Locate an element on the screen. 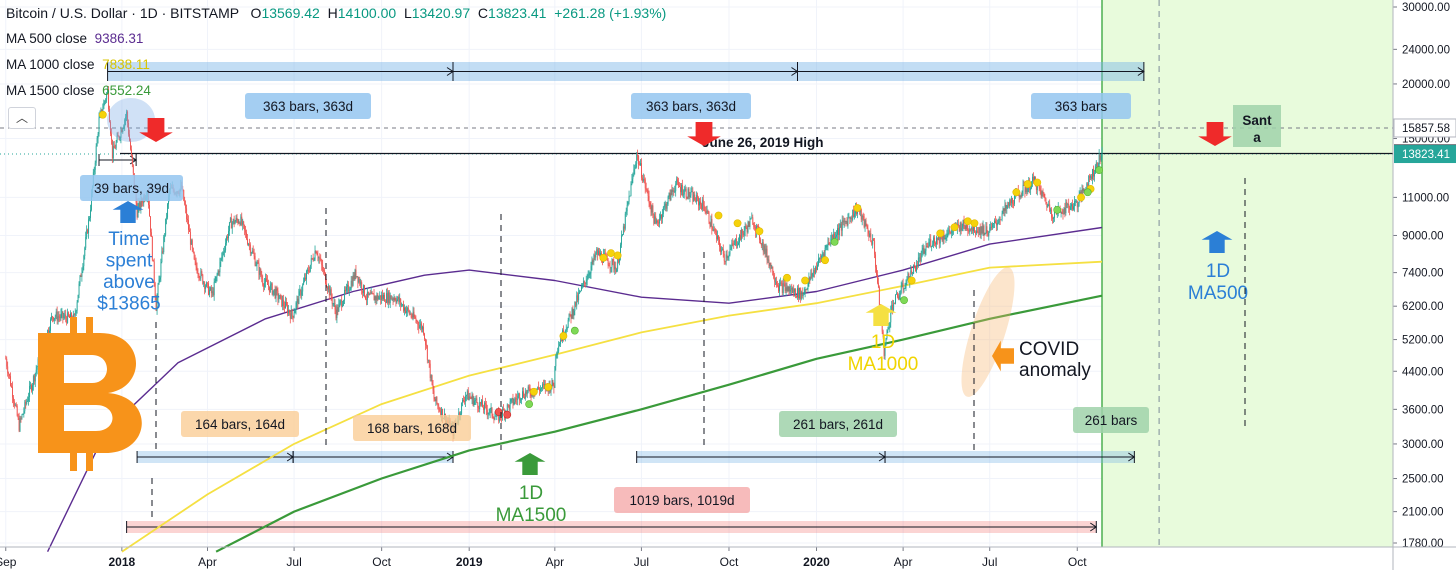 The height and width of the screenshot is (570, 1456). red-dot is located at coordinates (498, 412).